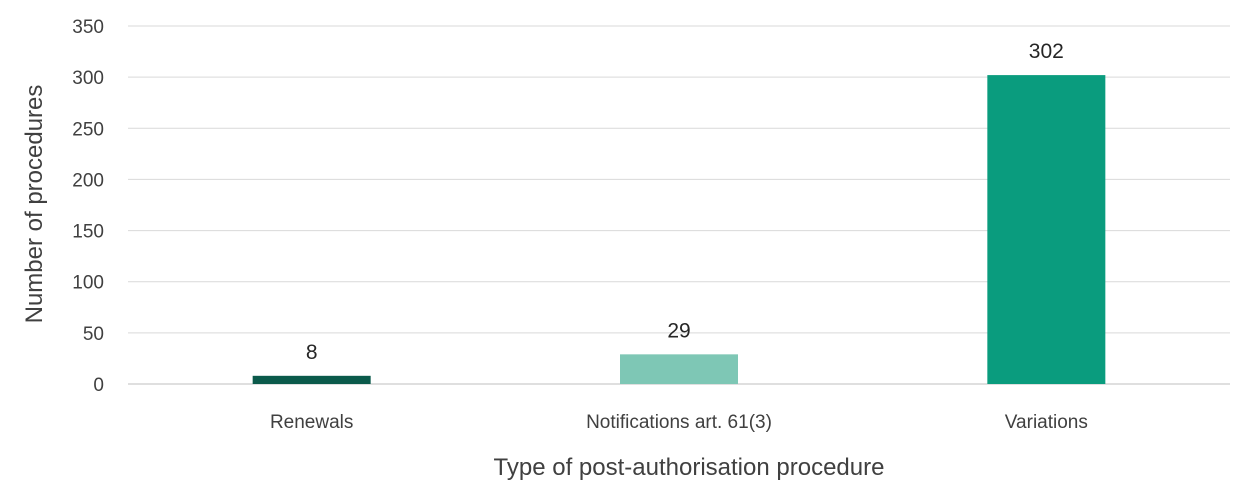 The width and height of the screenshot is (1242, 488). What do you see at coordinates (312, 352) in the screenshot?
I see `data-label: 8` at bounding box center [312, 352].